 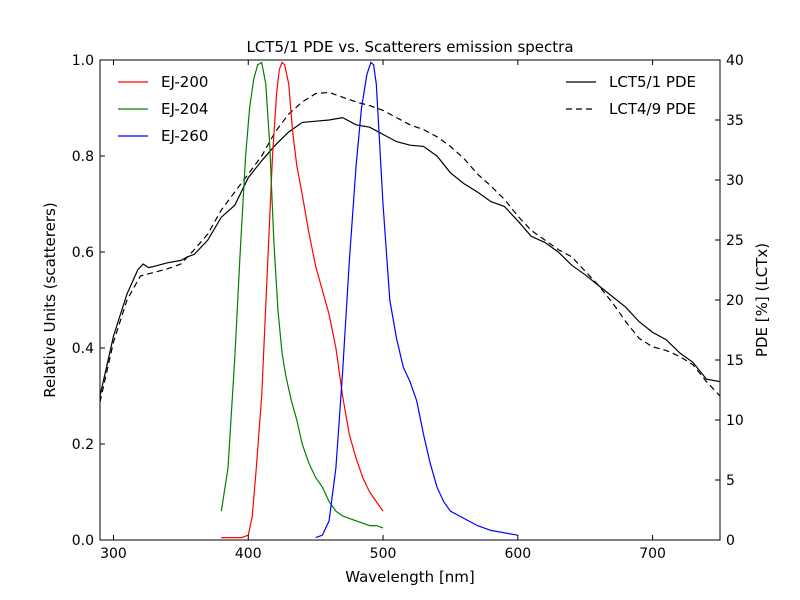 I want to click on x-tick-label: 600, so click(x=517, y=554).